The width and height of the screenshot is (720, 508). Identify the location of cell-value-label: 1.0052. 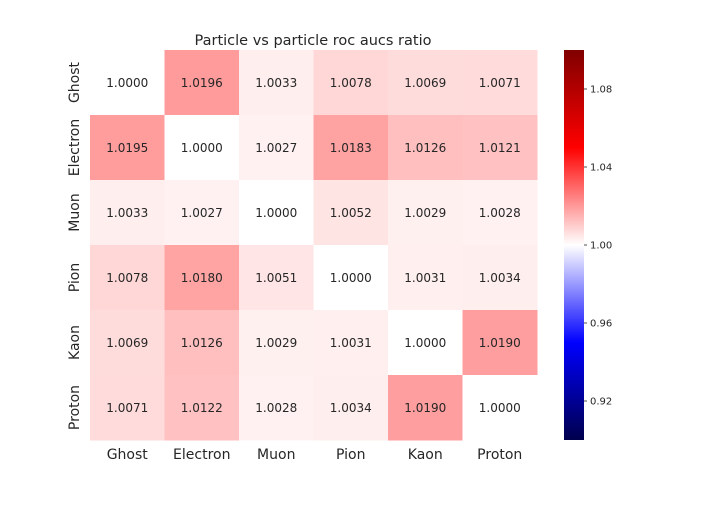
(351, 213).